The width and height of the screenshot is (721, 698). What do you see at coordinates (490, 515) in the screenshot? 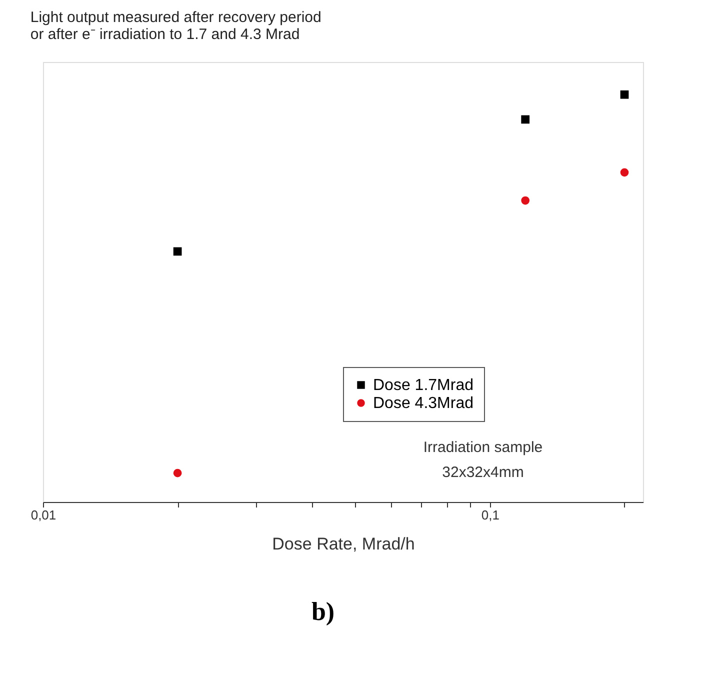
I see `x-tick-label: 0,1` at bounding box center [490, 515].